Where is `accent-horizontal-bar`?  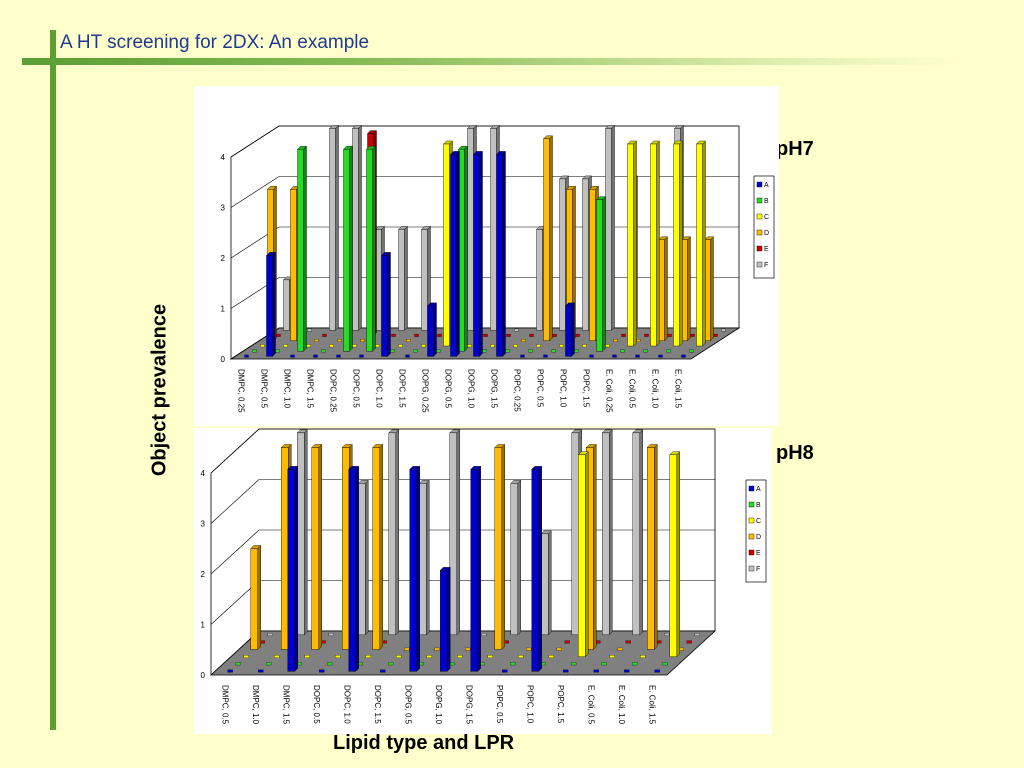 accent-horizontal-bar is located at coordinates (493, 61).